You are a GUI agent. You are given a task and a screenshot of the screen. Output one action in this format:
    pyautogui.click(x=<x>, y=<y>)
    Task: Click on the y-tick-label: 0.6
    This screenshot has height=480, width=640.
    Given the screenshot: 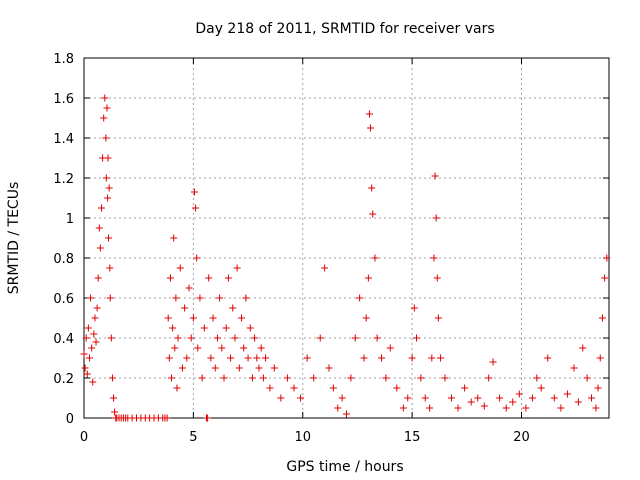 What is the action you would take?
    pyautogui.click(x=63, y=299)
    